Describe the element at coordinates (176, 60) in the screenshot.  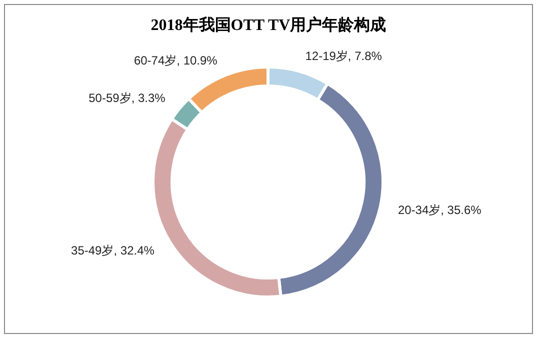
I see `slice-label: 60-74岁, 10.9%` at that location.